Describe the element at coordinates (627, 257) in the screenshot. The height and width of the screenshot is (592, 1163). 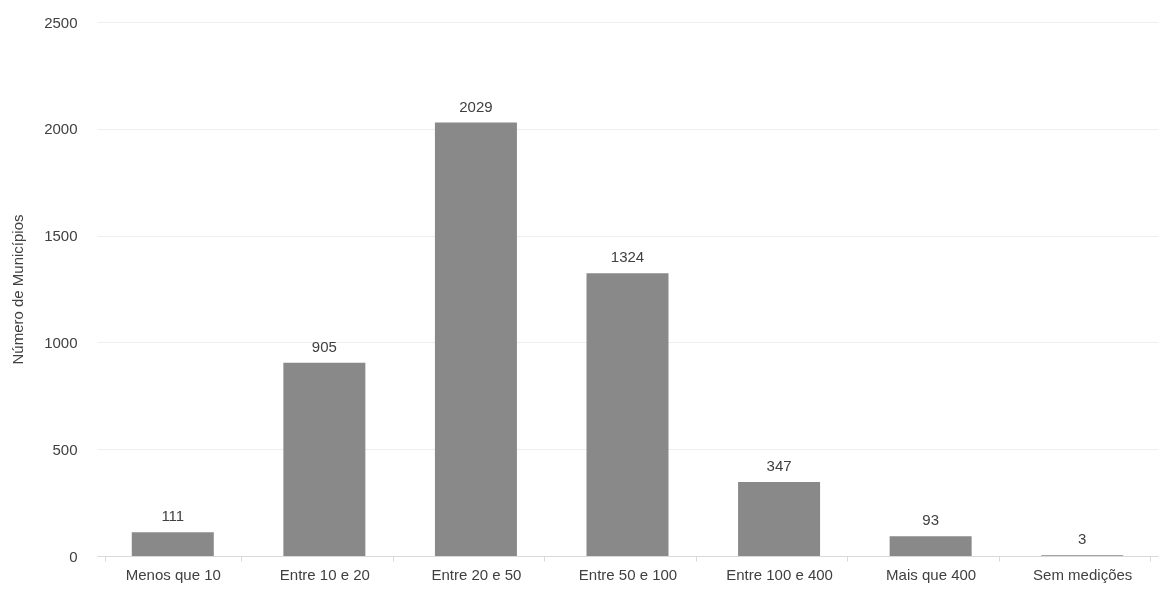
I see `data-label: 1324` at that location.